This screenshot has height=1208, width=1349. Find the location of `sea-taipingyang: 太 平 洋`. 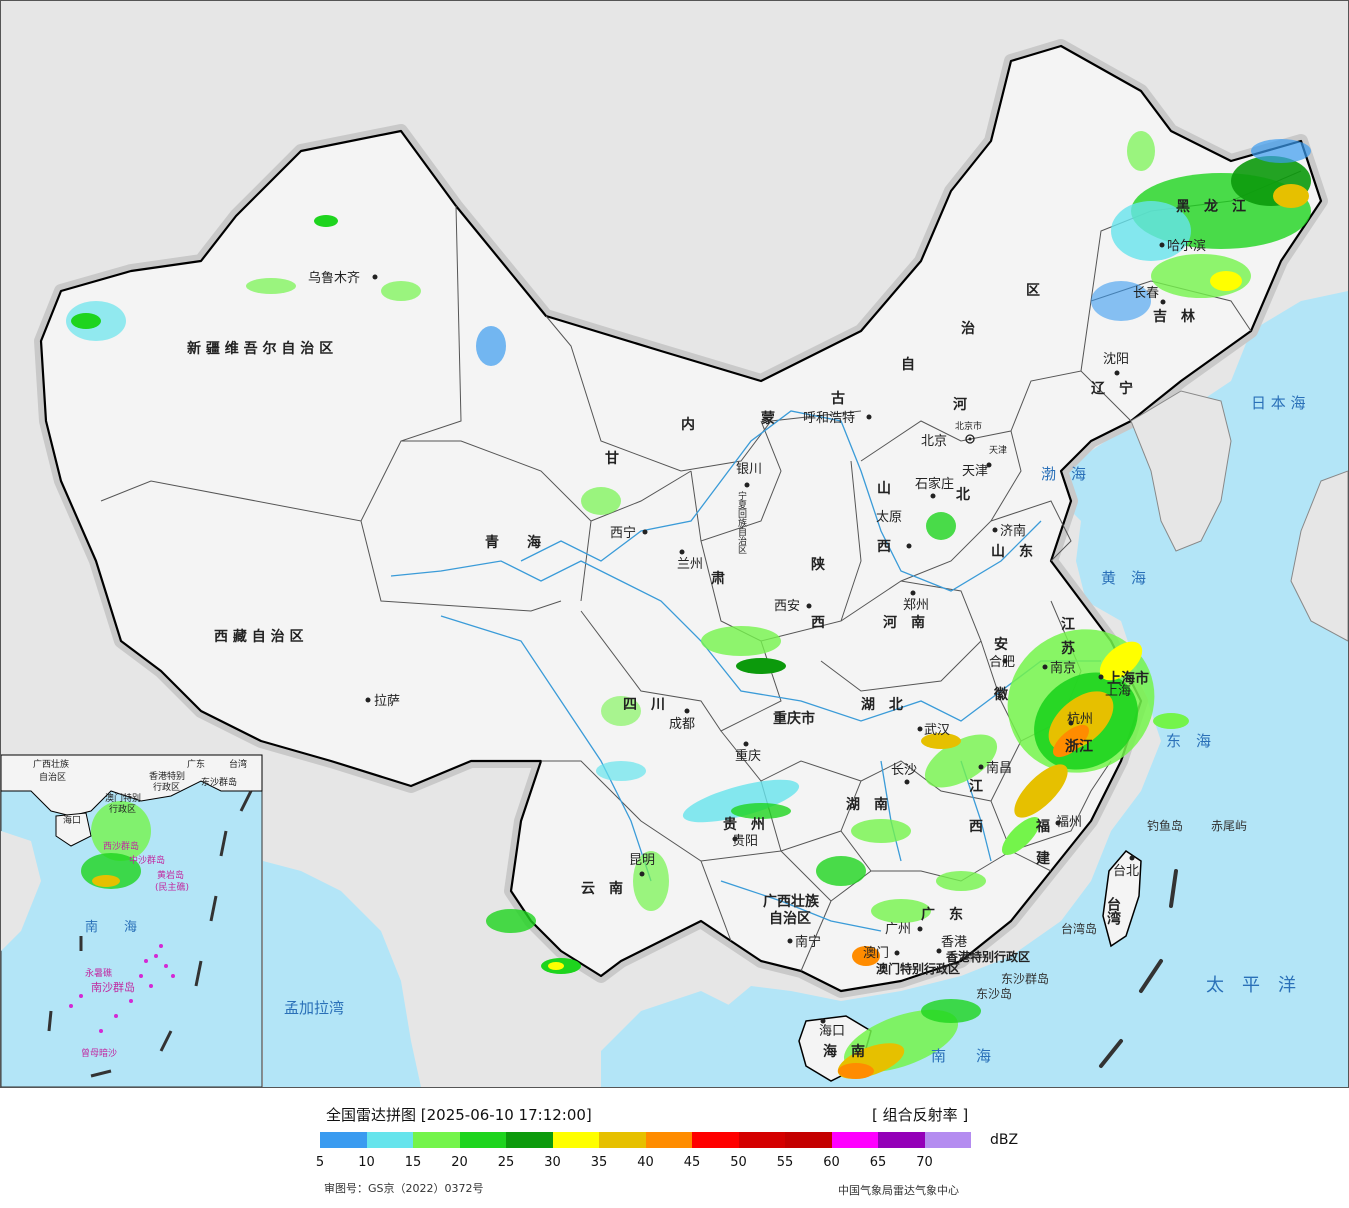

sea-taipingyang: 太 平 洋 is located at coordinates (1251, 985).